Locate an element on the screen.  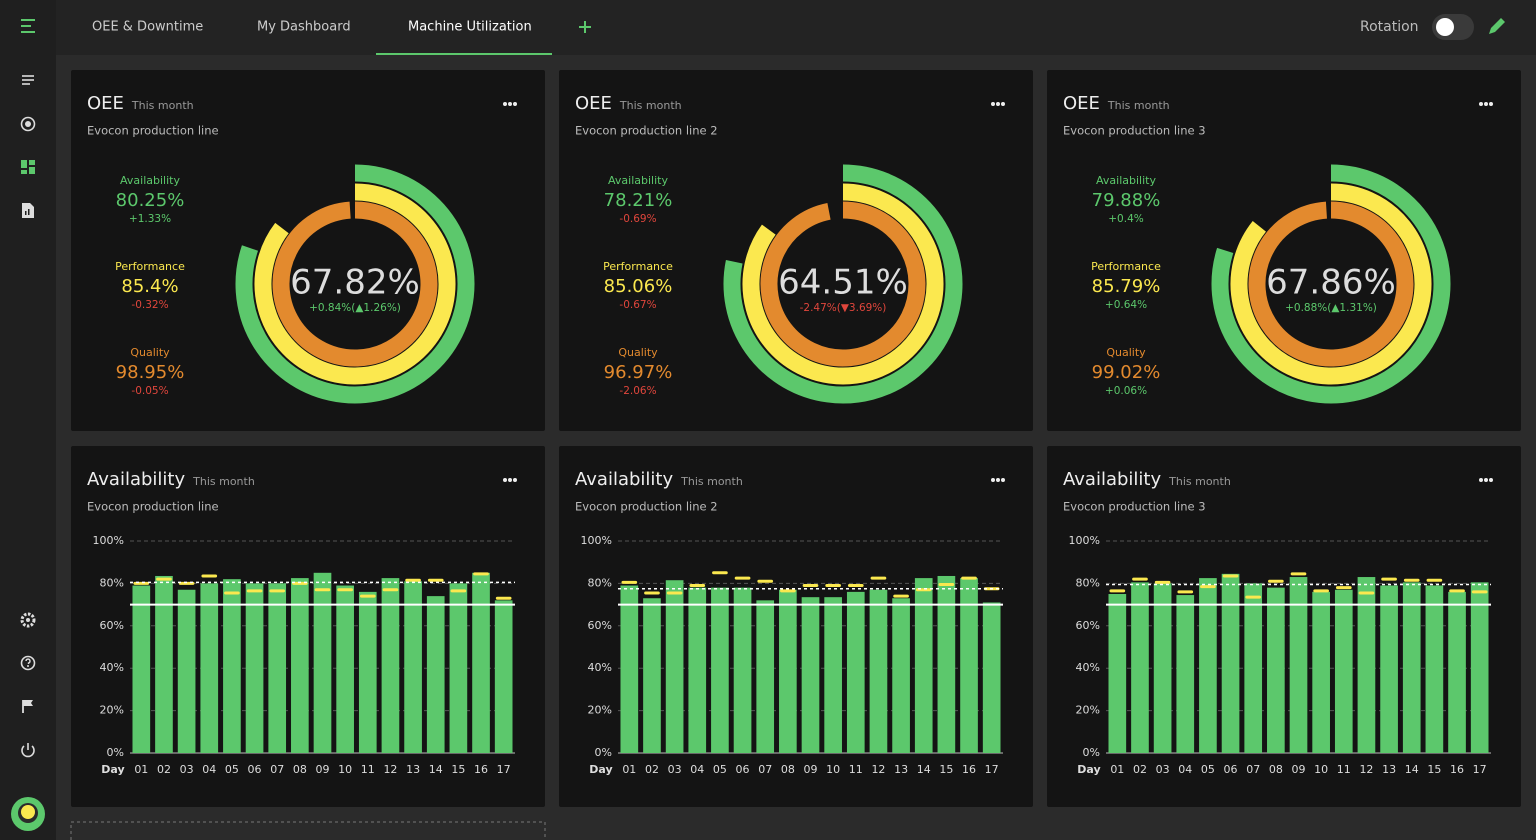
tab: My Dashboard is located at coordinates (304, 27).